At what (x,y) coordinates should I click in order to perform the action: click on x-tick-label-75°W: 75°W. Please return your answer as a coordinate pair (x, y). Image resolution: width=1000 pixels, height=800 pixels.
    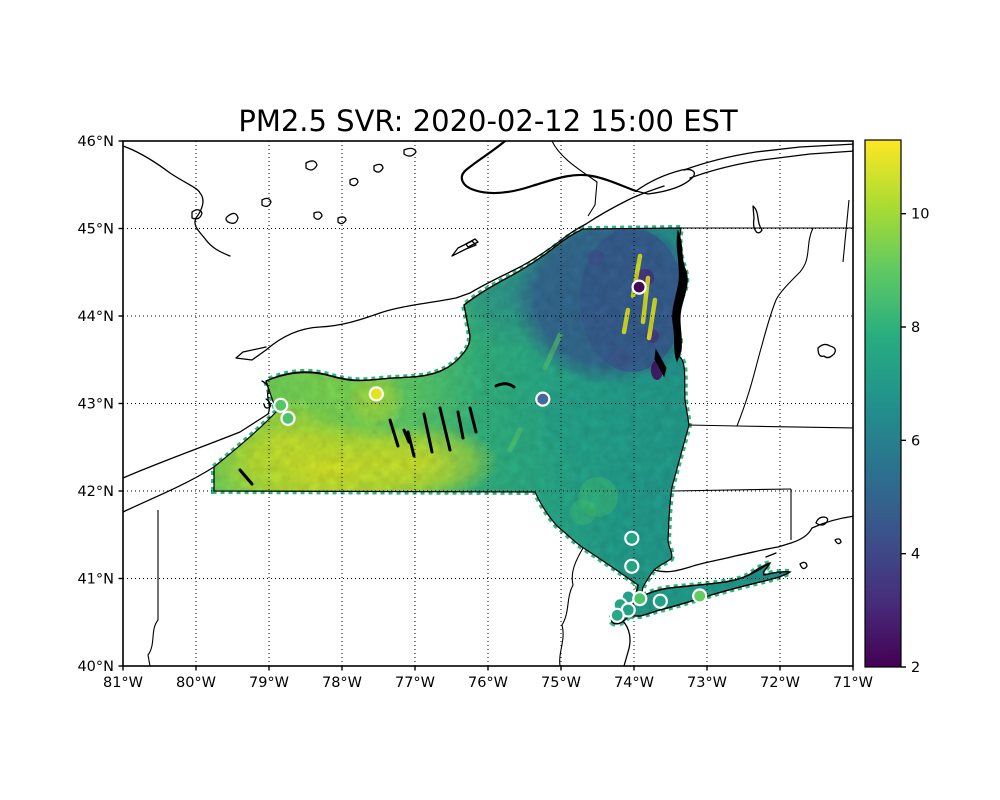
    Looking at the image, I should click on (561, 683).